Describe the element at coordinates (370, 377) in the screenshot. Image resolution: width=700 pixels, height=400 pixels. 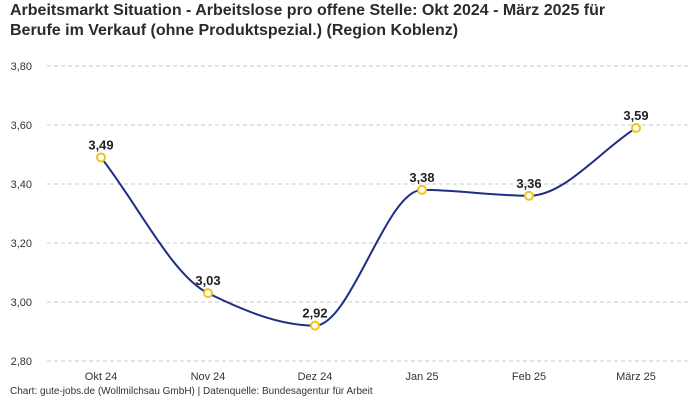
I see `x-axis-tick-labels: Okt 24 Nov 24 Dez 24 Jan 25 Feb 25 März 25` at that location.